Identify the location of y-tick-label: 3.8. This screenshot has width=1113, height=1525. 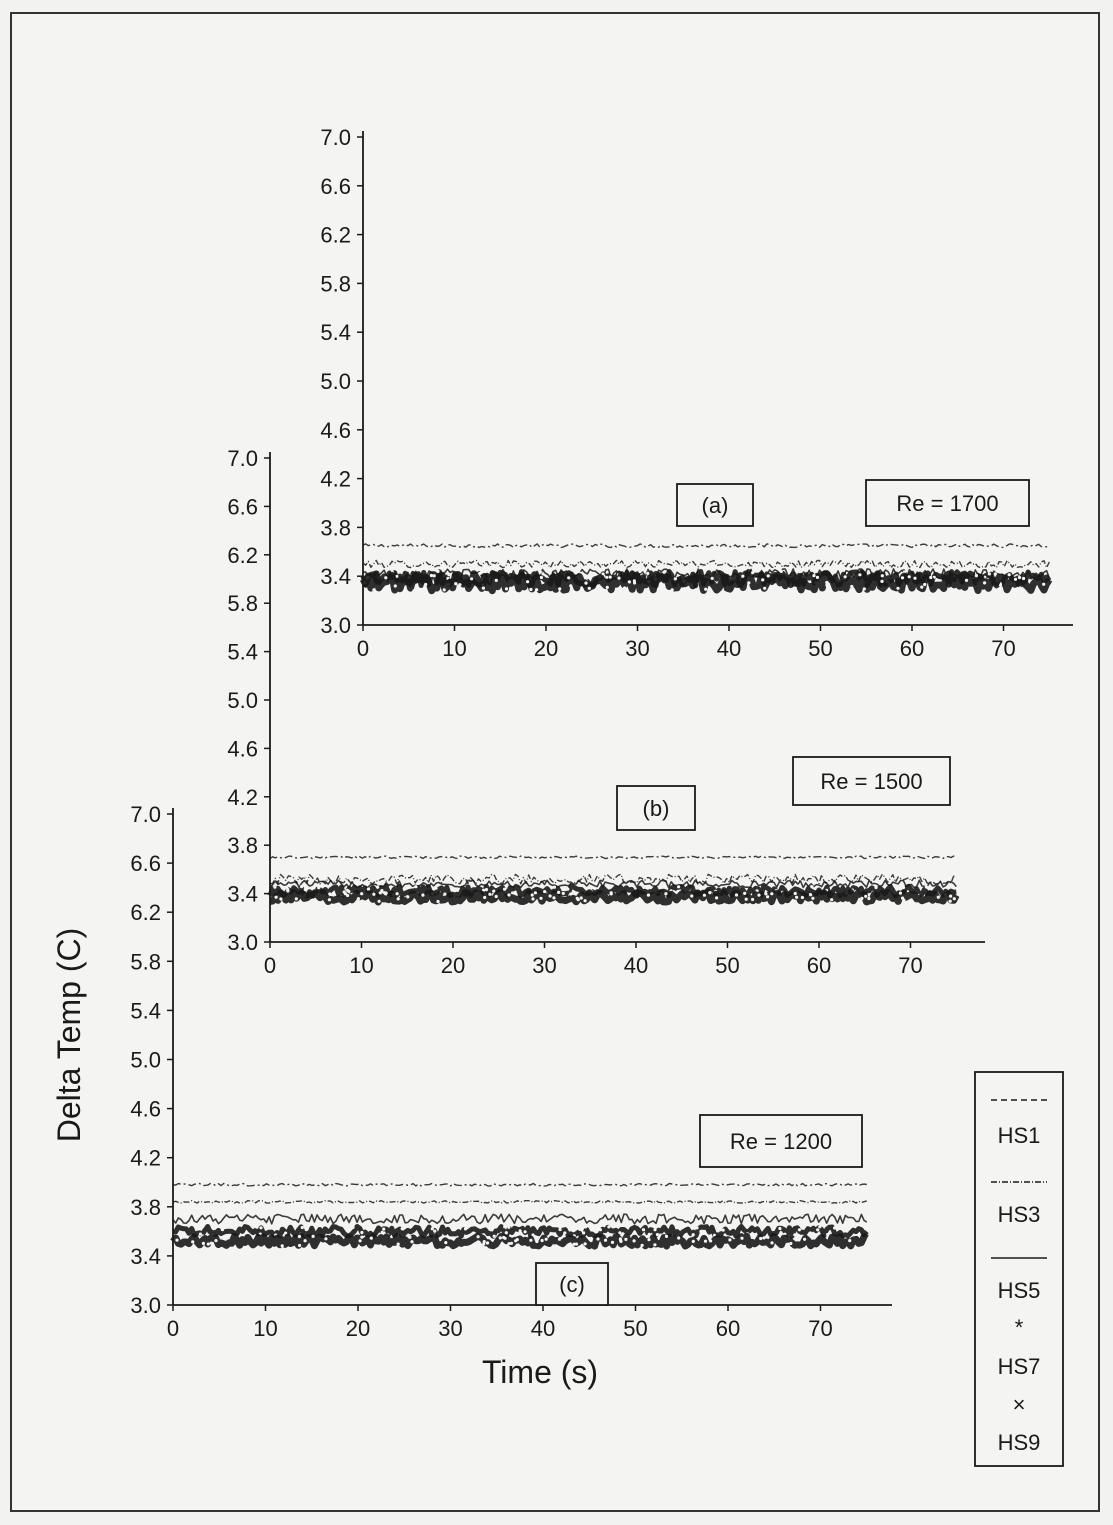
(145, 1207).